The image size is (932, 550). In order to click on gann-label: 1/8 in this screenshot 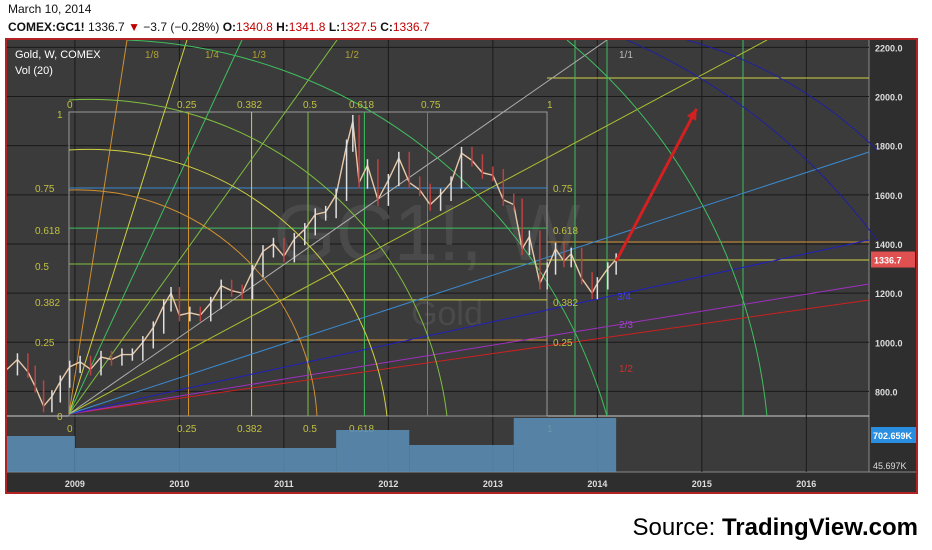, I will do `click(152, 55)`.